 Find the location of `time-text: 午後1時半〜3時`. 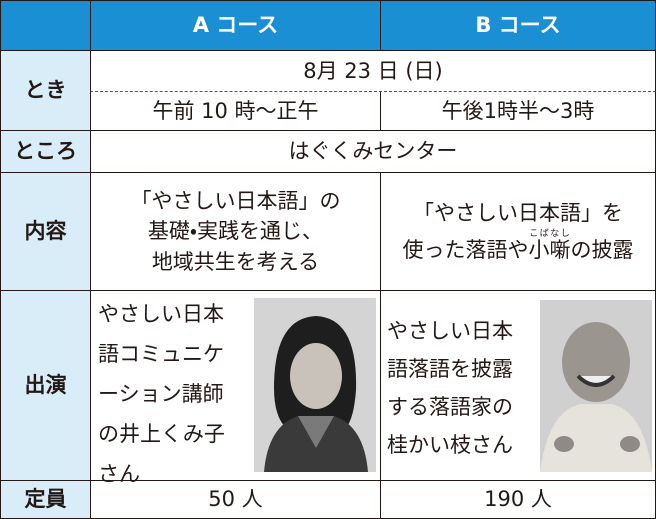

time-text: 午後1時半〜3時 is located at coordinates (518, 110).